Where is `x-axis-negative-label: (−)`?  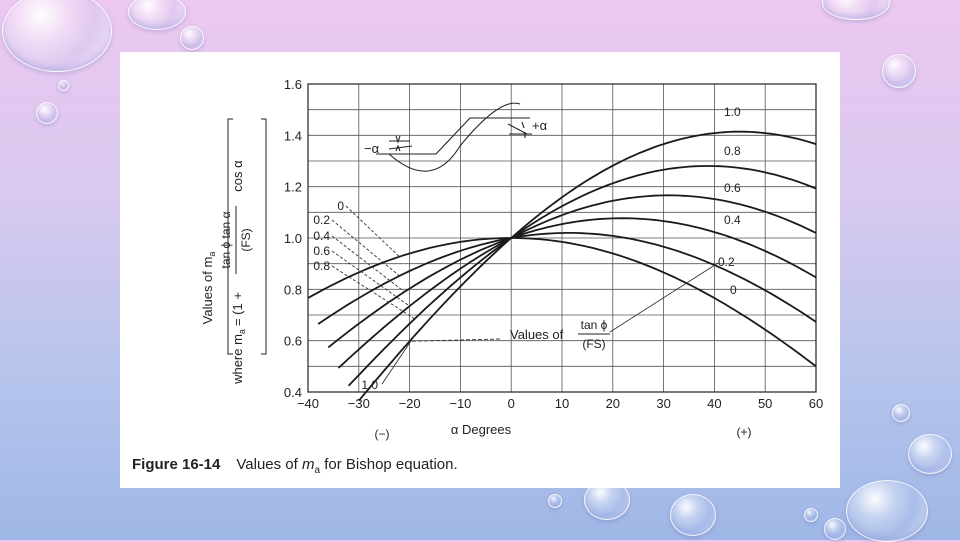 x-axis-negative-label: (−) is located at coordinates (382, 434).